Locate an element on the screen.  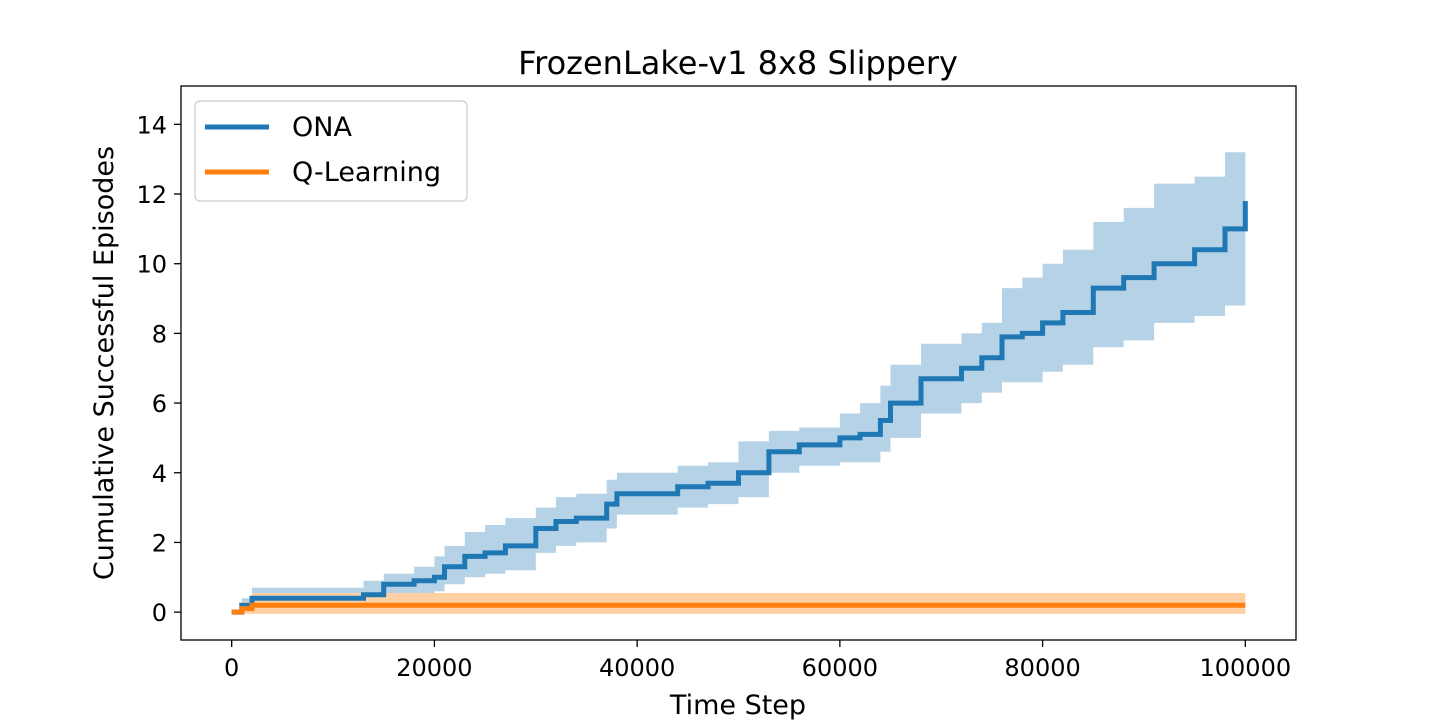
x-axis-label: Time Step is located at coordinates (737, 705).